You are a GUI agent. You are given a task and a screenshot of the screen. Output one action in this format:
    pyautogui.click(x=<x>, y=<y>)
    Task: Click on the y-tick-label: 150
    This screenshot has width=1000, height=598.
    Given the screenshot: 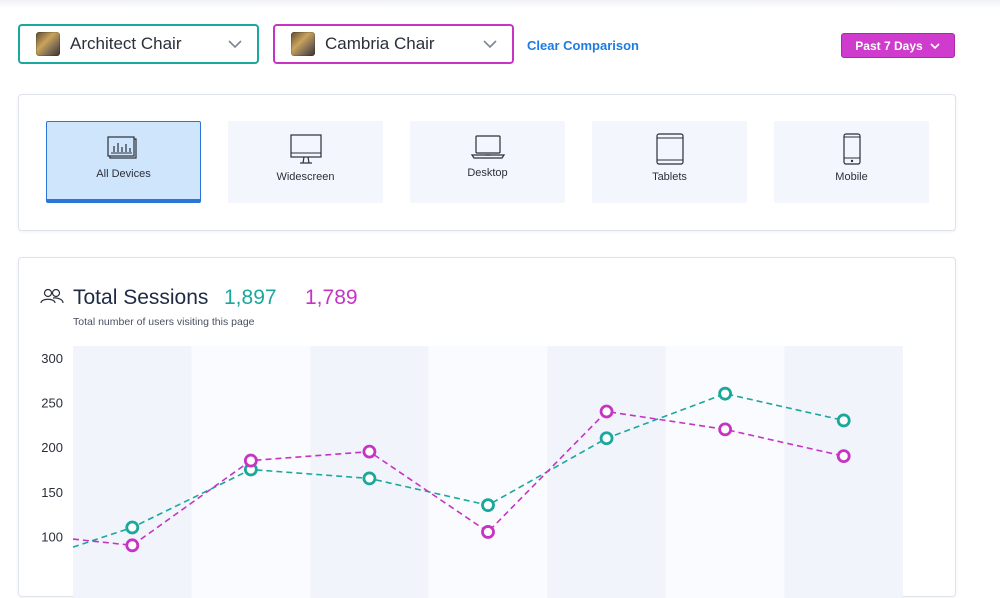 What is the action you would take?
    pyautogui.click(x=52, y=492)
    